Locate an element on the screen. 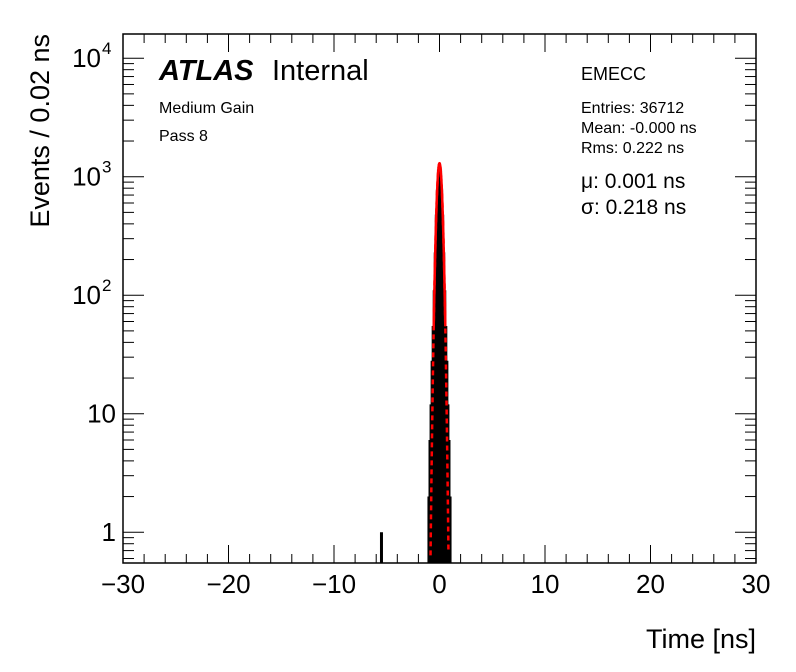 This screenshot has height=672, width=796. x-tick-labels: −30 −20 −10 0 10 20 30 is located at coordinates (436, 584).